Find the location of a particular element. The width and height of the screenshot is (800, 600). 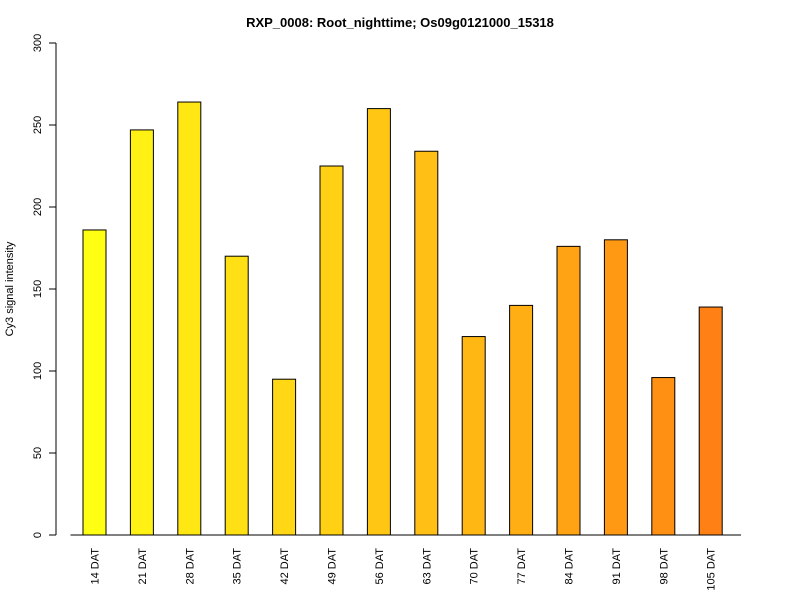

y-tick-label: 250 is located at coordinates (38, 125).